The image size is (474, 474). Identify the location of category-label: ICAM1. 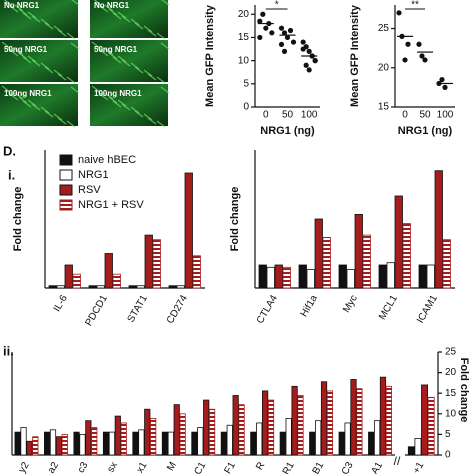
(427, 309).